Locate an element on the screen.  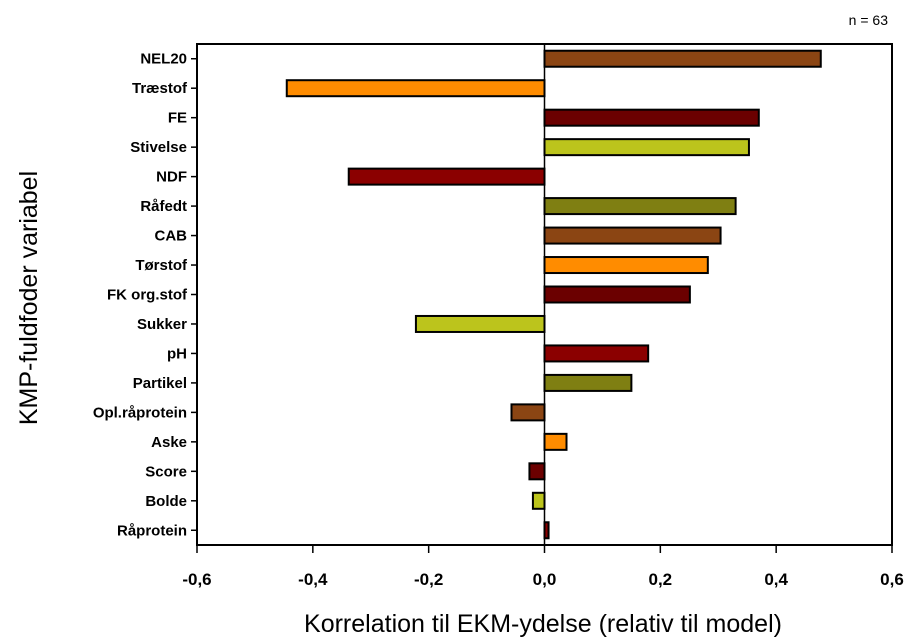
bar-ph is located at coordinates (596, 353).